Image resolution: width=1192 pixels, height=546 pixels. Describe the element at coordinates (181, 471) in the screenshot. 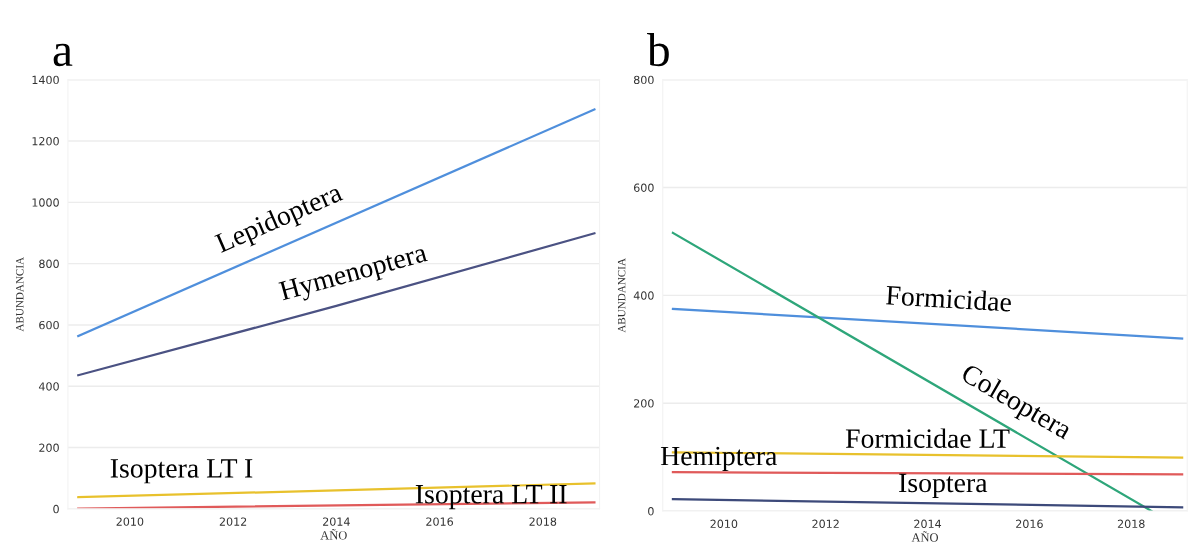

I see `series-label: Isoptera LT I` at that location.